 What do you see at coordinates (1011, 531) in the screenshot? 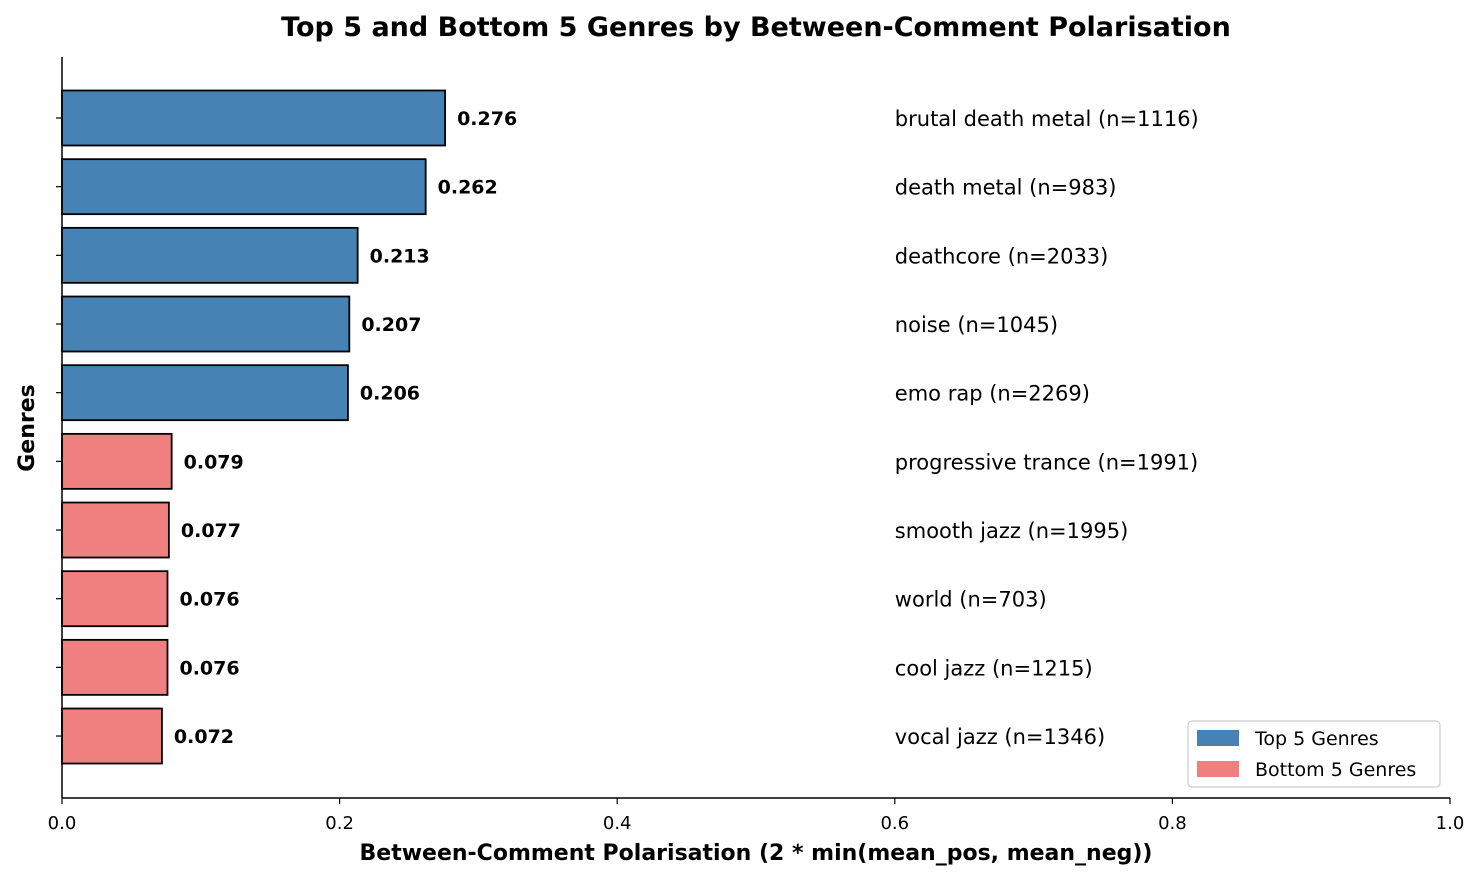
I see `genre-label: smooth jazz (n=1995)` at bounding box center [1011, 531].